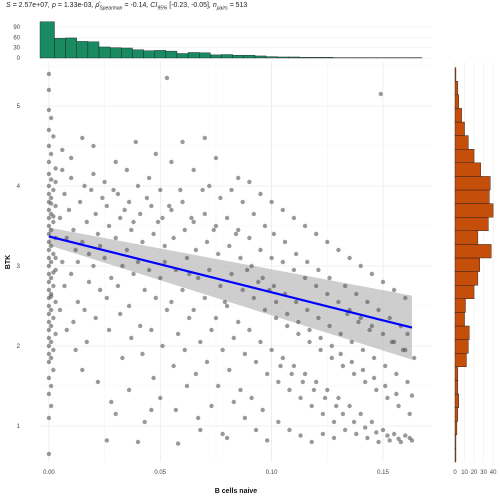 The width and height of the screenshot is (500, 500). What do you see at coordinates (383, 473) in the screenshot?
I see `x-tick-label: 0.15` at bounding box center [383, 473].